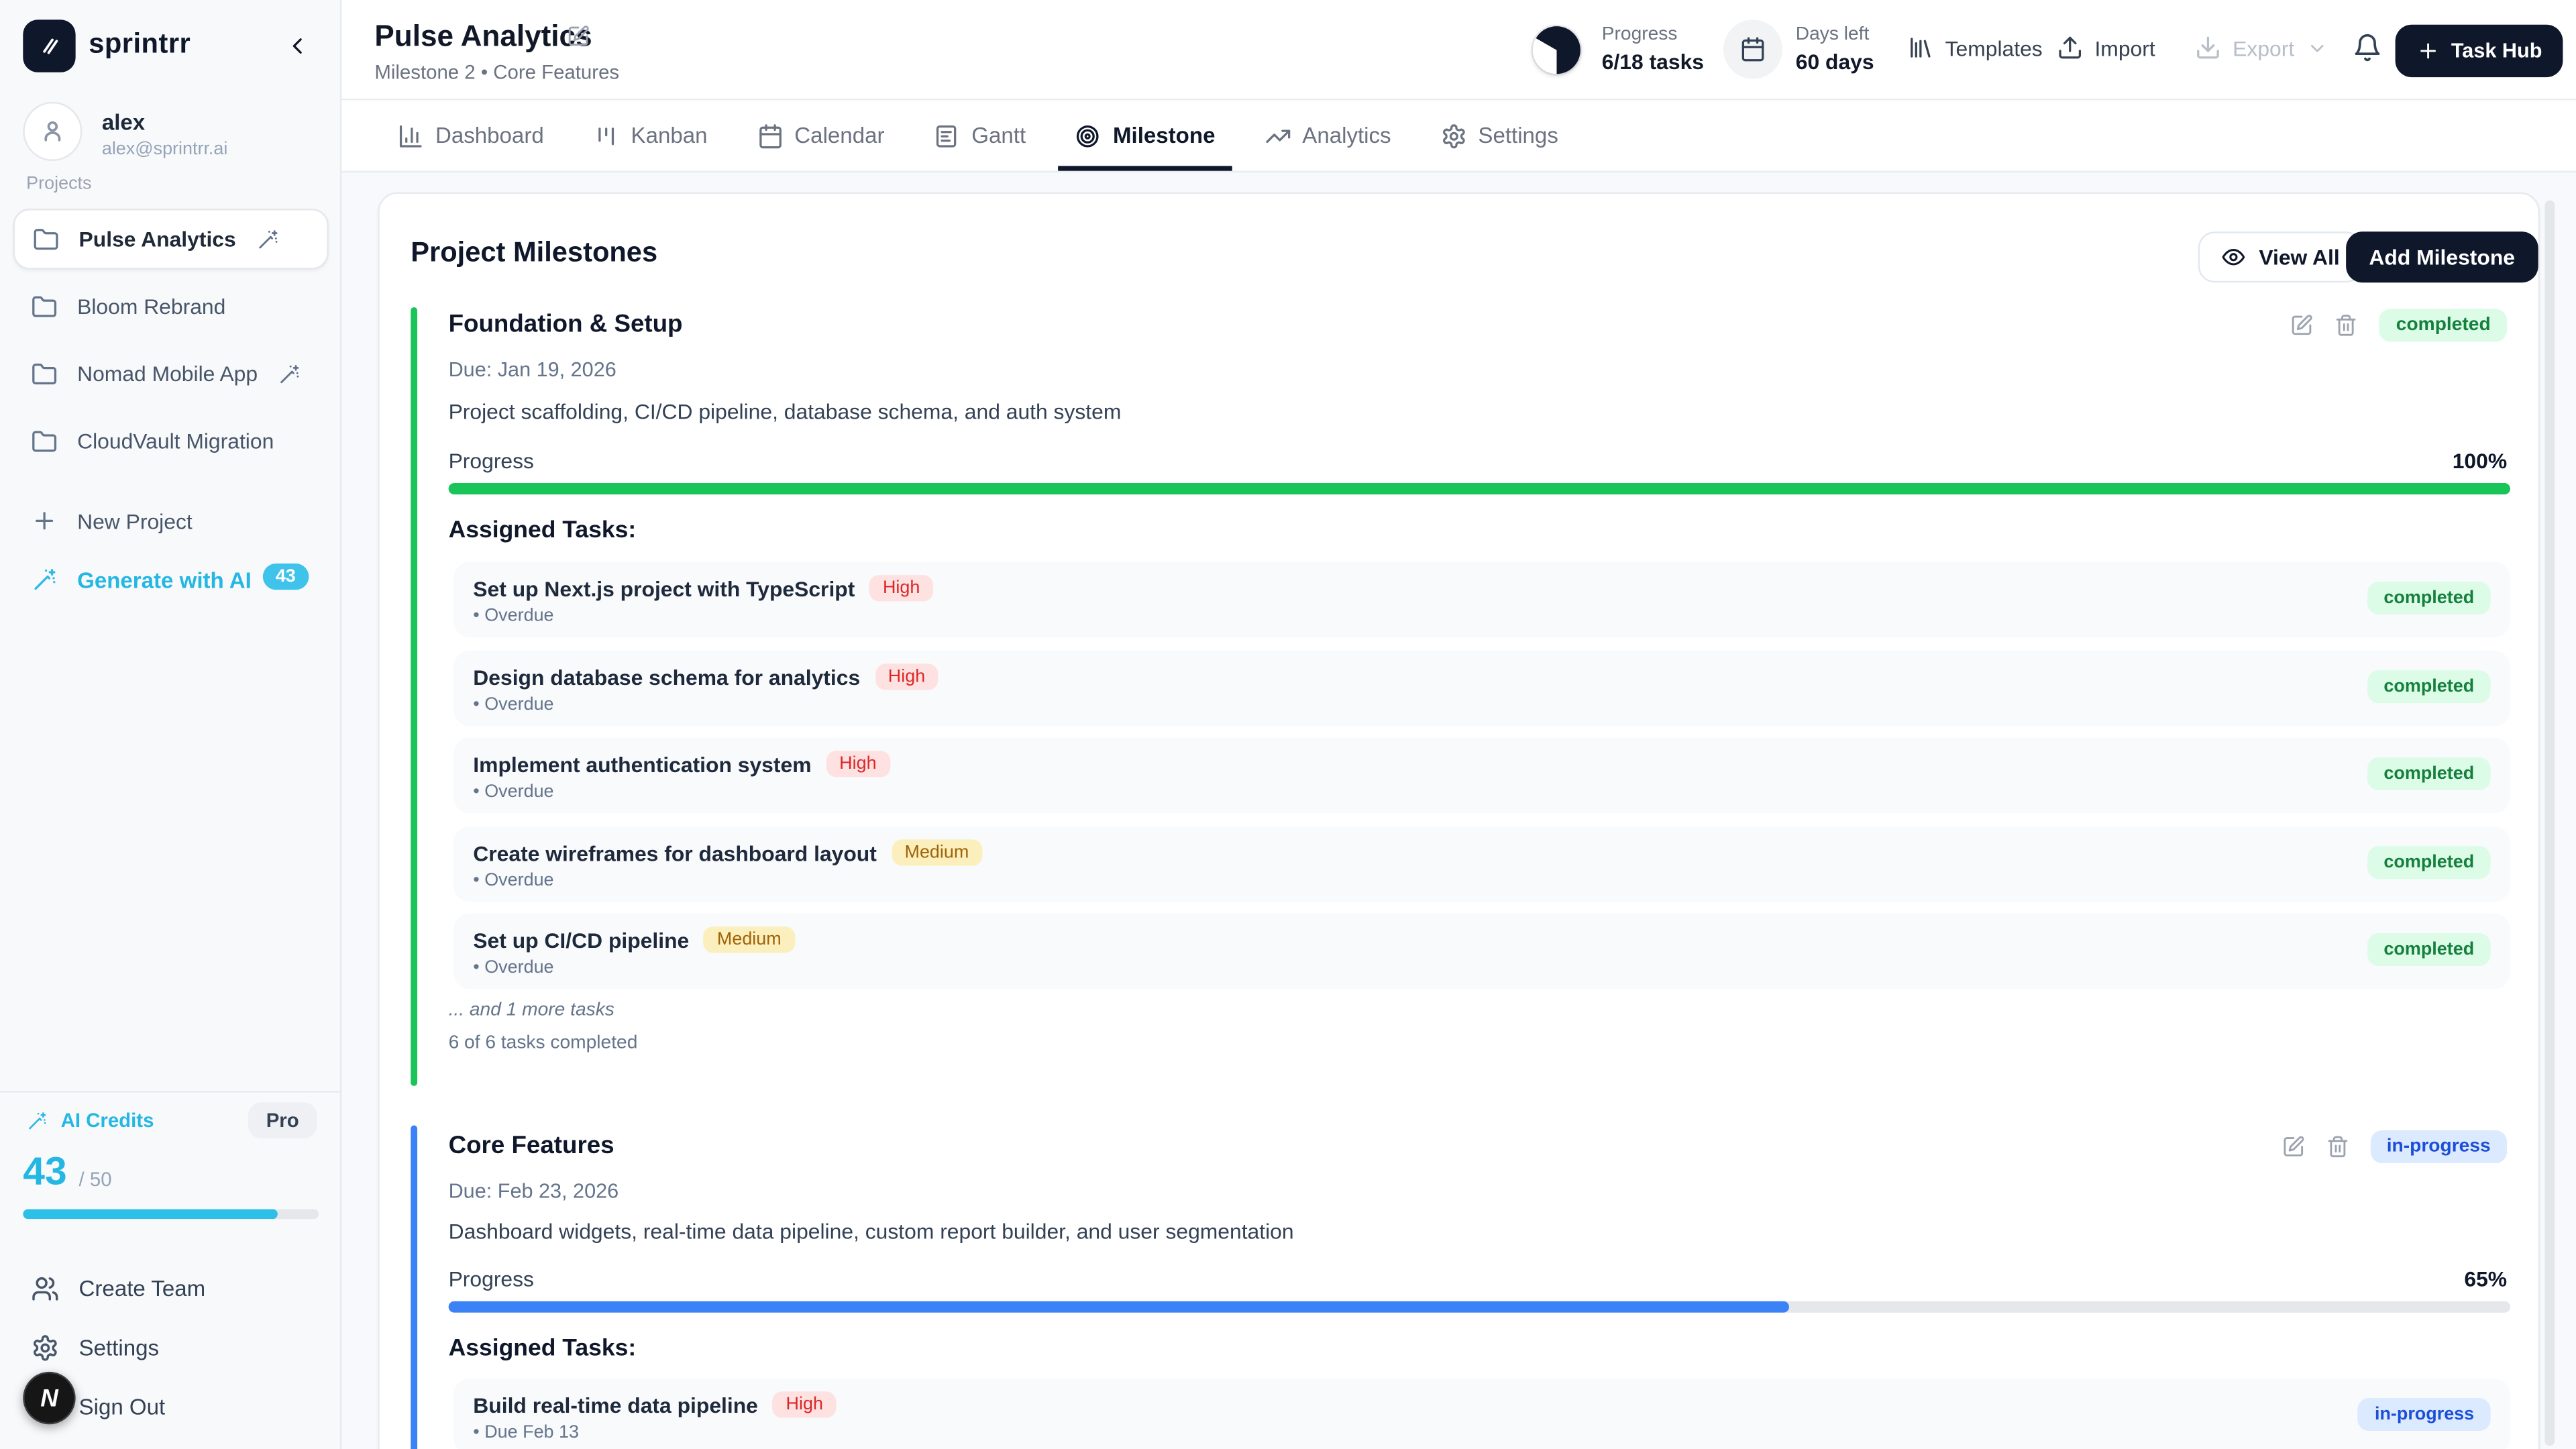 The height and width of the screenshot is (1449, 2576). I want to click on sidebar-item-nomad-mobile-app: Nomad Mobile App, so click(171, 374).